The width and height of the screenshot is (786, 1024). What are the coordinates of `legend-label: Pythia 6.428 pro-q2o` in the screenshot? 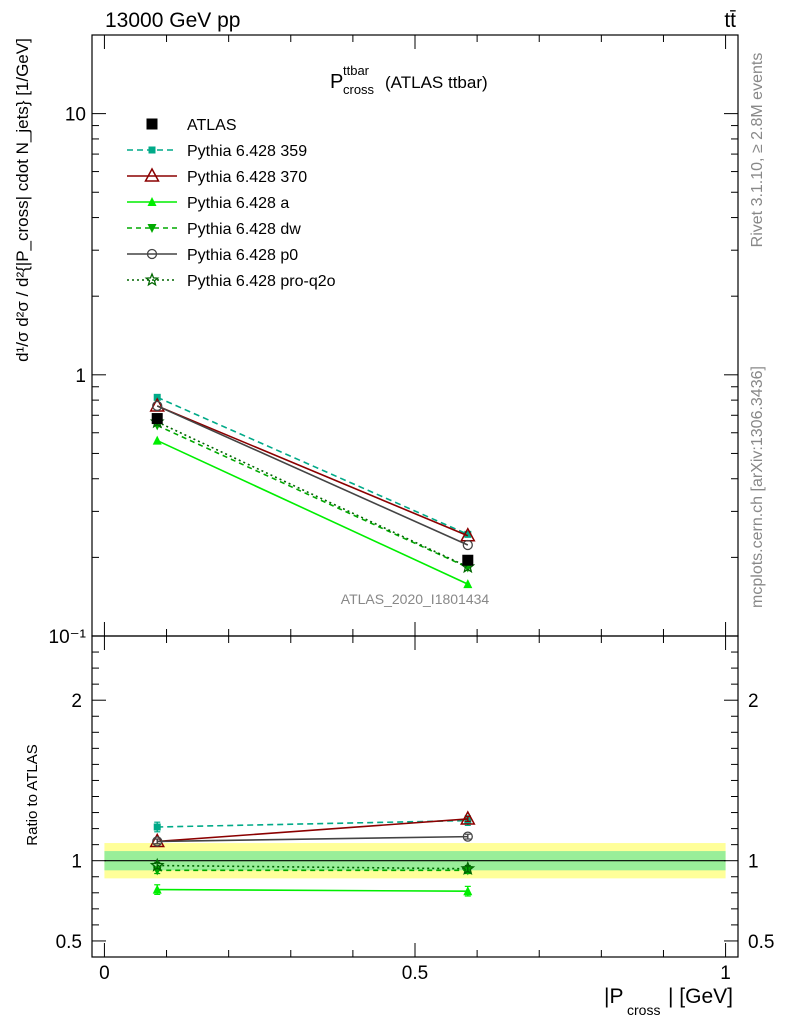 It's located at (261, 281).